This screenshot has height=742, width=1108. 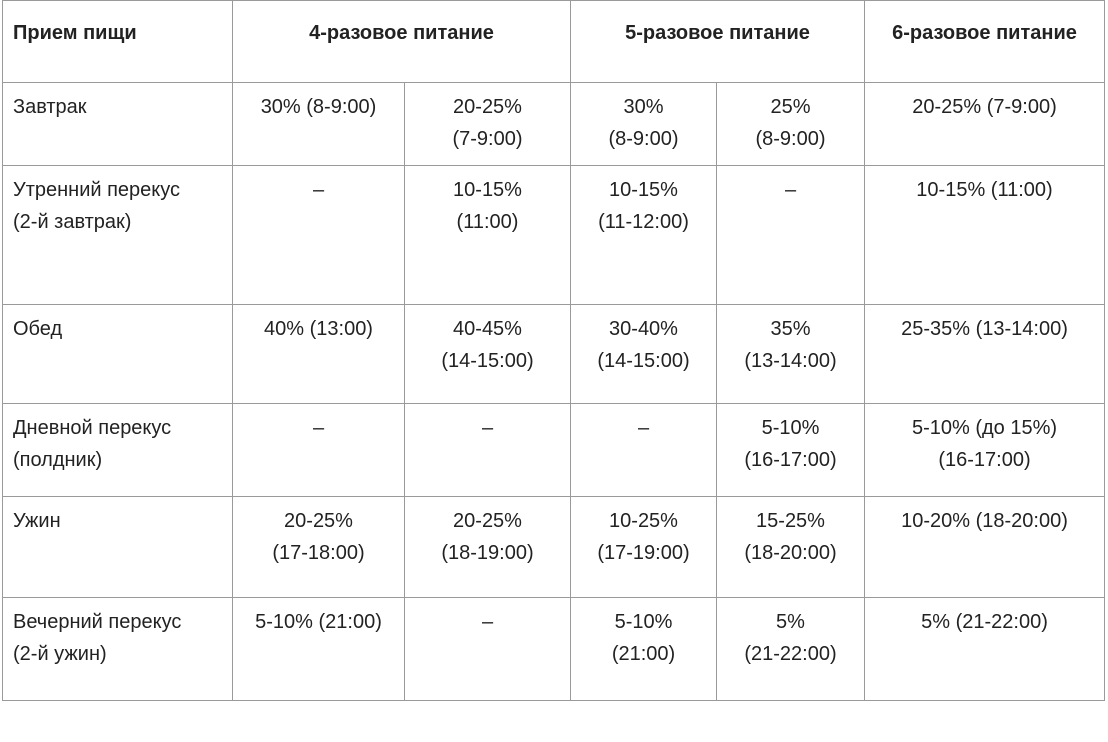 I want to click on cell-5a: –, so click(x=643, y=450).